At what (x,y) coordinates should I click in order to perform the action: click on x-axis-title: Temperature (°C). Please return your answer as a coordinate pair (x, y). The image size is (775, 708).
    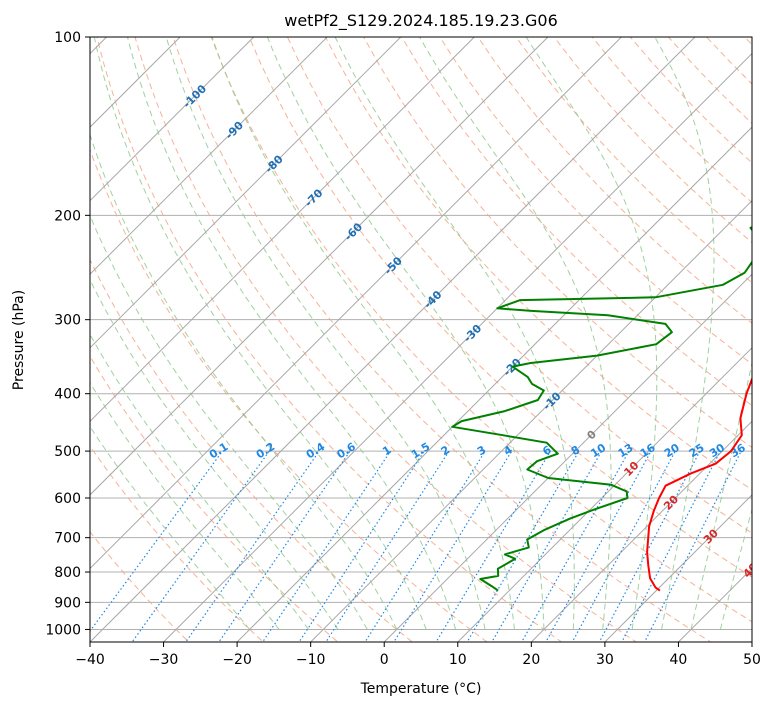
    Looking at the image, I should click on (421, 689).